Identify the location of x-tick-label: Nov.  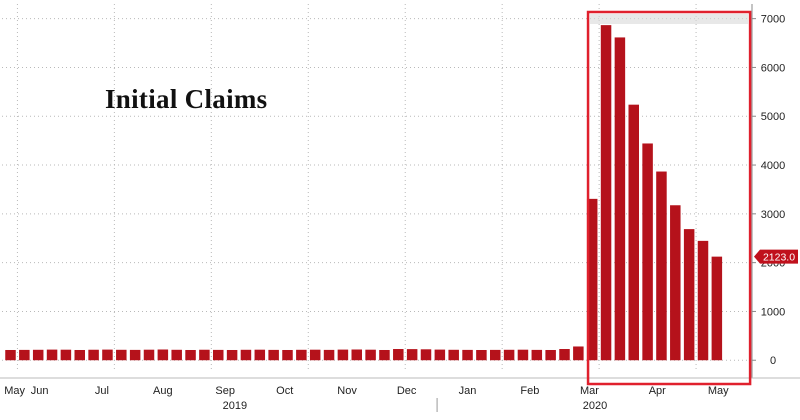
(347, 391).